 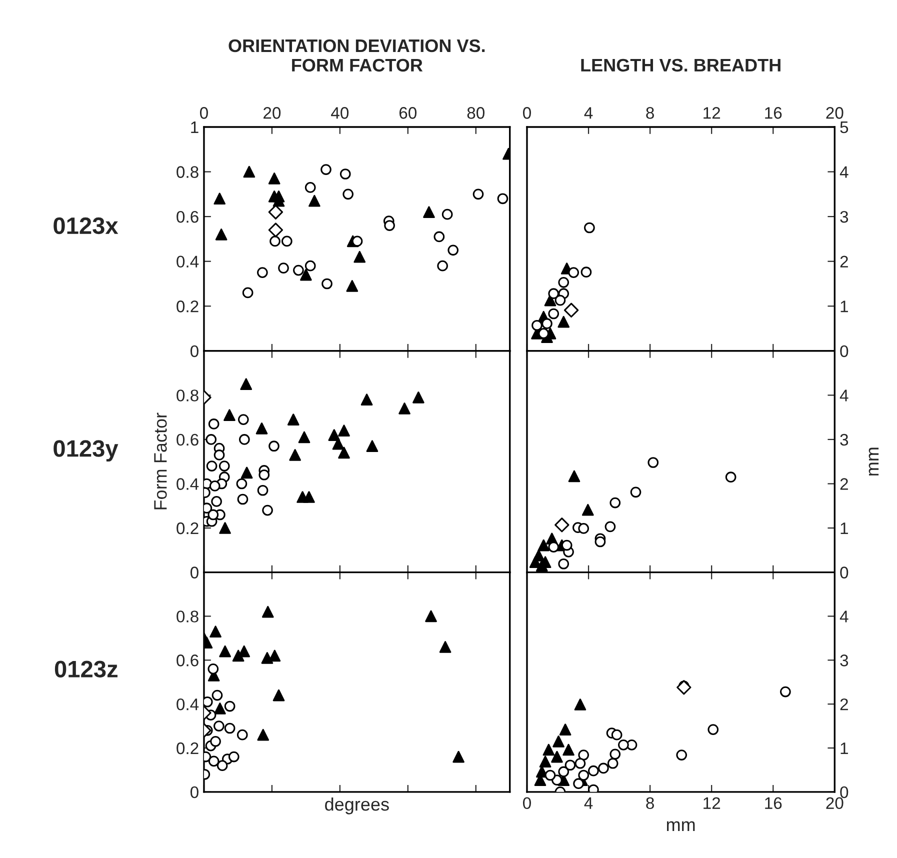 What do you see at coordinates (680, 65) in the screenshot?
I see `chart-title: LENGTH VS. BREADTH` at bounding box center [680, 65].